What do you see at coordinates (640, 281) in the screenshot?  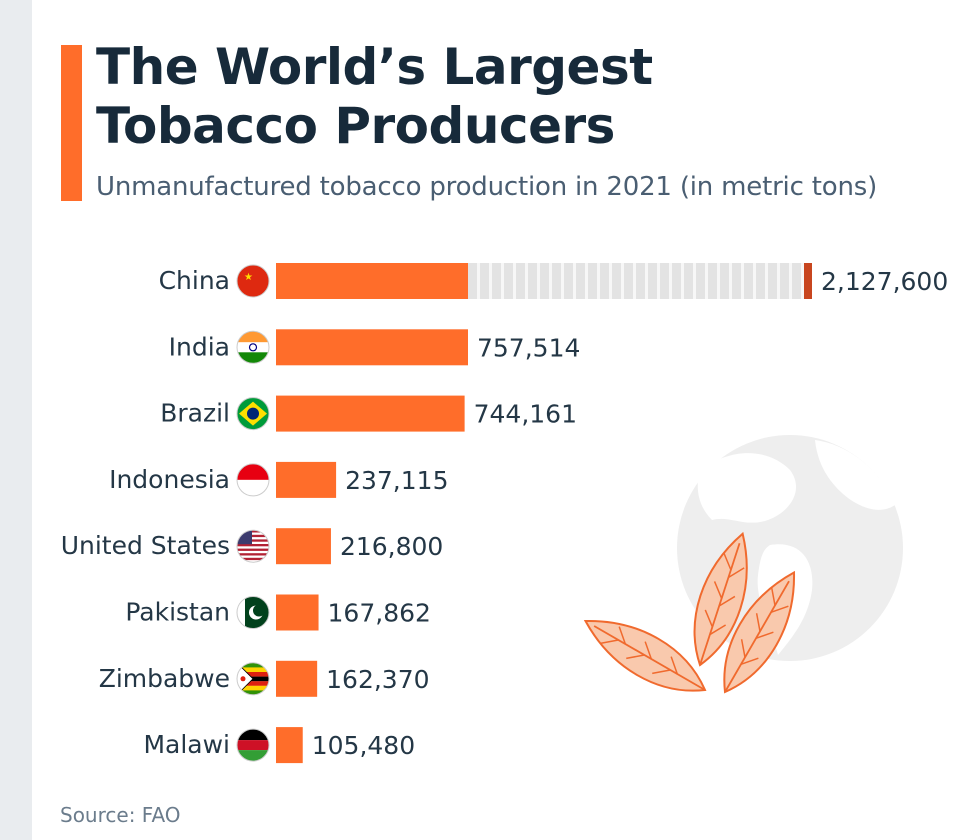 I see `bar-break-segment-china` at bounding box center [640, 281].